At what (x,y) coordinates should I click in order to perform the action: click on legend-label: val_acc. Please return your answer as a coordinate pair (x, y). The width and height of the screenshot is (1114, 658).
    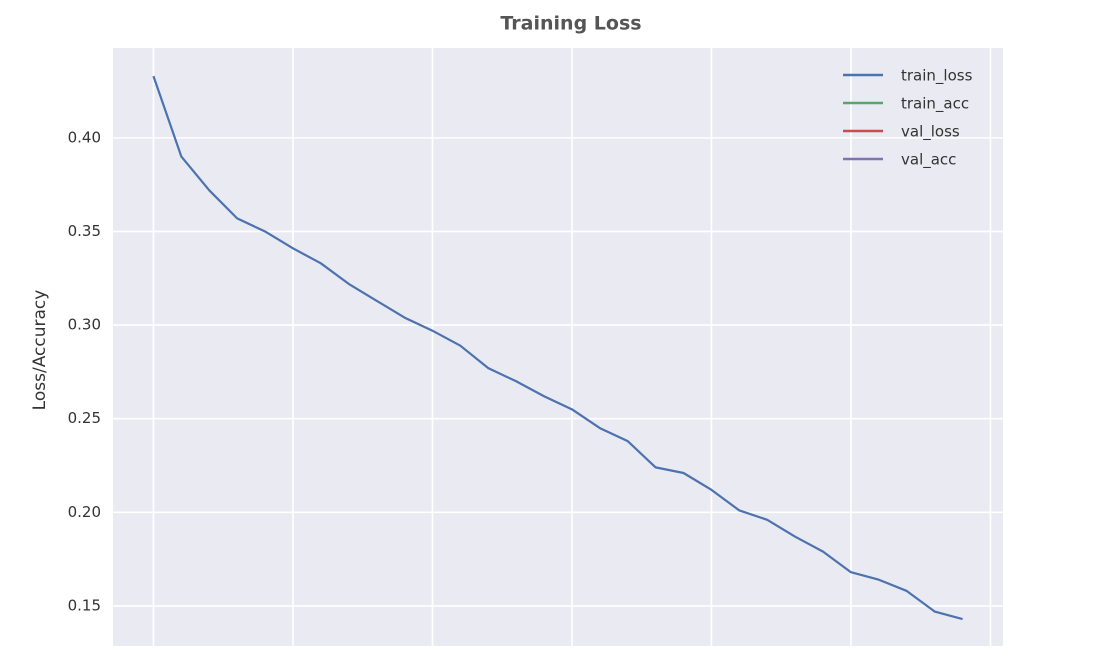
    Looking at the image, I should click on (928, 160).